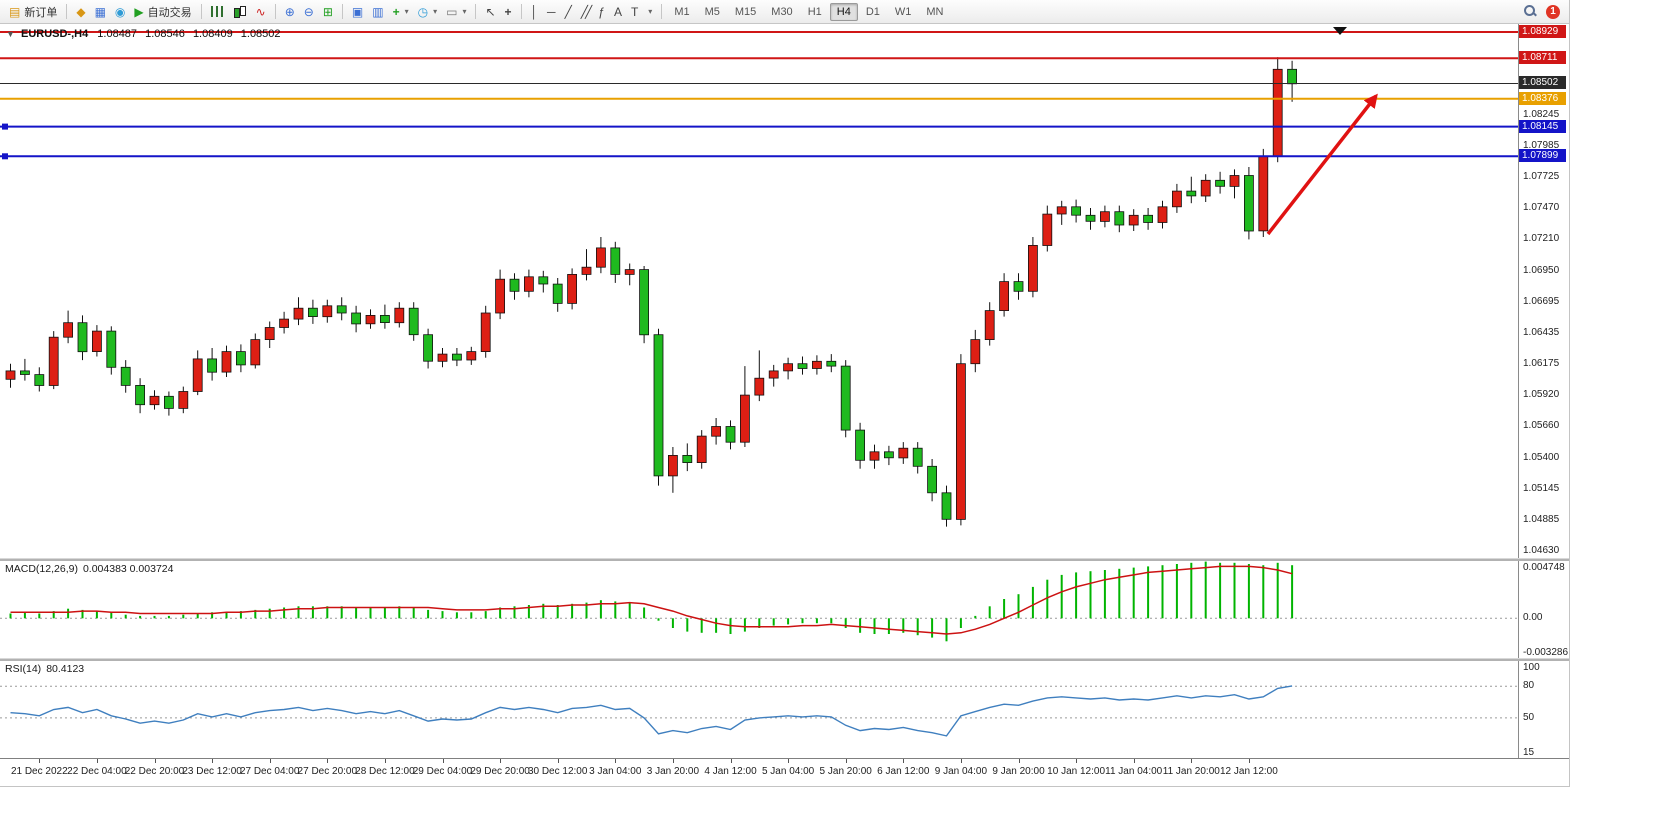  What do you see at coordinates (759, 609) in the screenshot?
I see `macd-panel: MACD(12,26,9) 0.004383 0.003724` at bounding box center [759, 609].